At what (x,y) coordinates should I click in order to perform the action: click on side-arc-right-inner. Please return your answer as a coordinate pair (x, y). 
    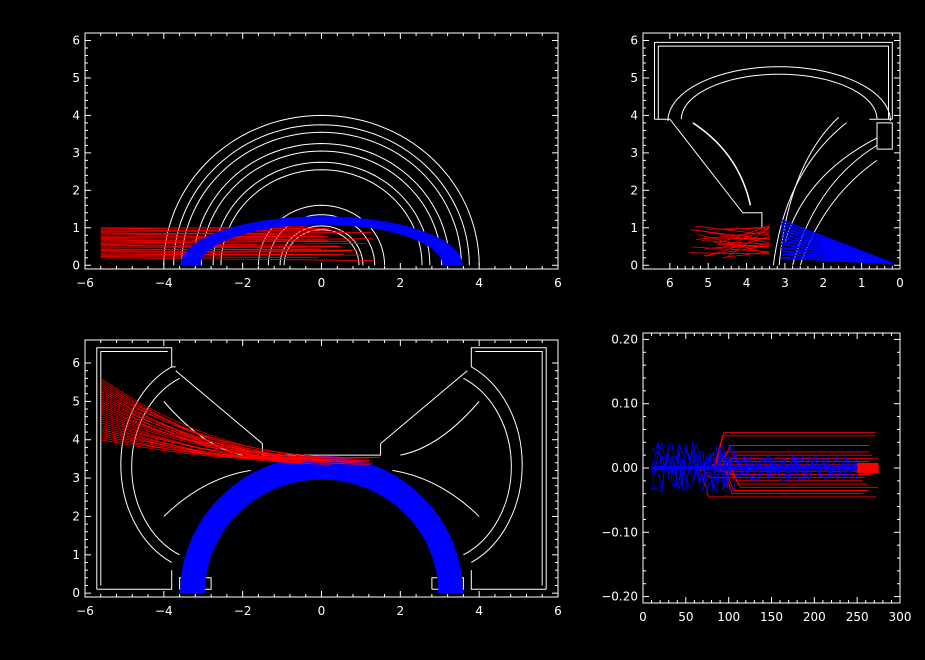
    Looking at the image, I should click on (487, 466).